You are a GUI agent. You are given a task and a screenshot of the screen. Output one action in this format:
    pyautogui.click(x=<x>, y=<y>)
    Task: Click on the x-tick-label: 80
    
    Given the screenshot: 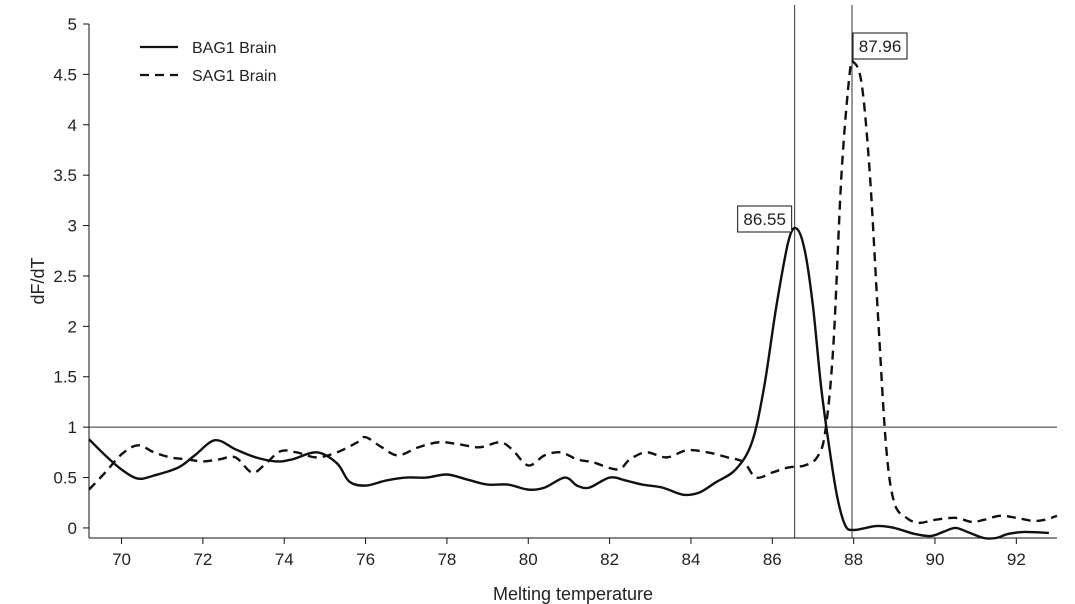 What is the action you would take?
    pyautogui.click(x=528, y=559)
    